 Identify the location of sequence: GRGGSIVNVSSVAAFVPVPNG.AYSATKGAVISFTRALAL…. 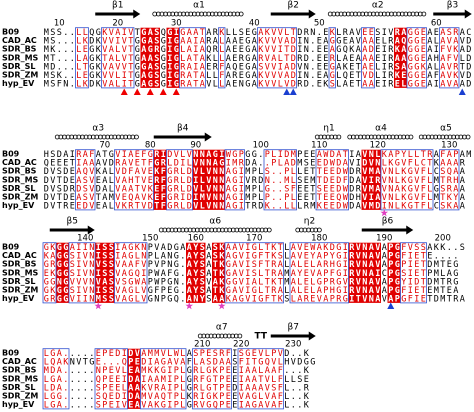
(251, 265).